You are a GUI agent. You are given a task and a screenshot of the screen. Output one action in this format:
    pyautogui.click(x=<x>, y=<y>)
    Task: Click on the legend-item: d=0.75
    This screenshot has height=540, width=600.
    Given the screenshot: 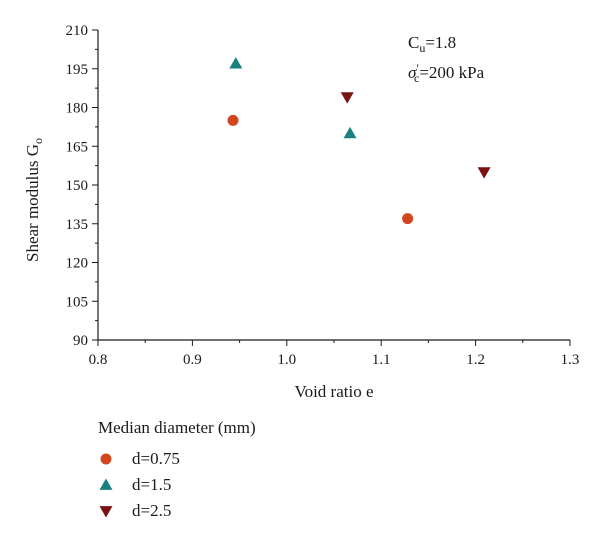 What is the action you would take?
    pyautogui.click(x=298, y=459)
    